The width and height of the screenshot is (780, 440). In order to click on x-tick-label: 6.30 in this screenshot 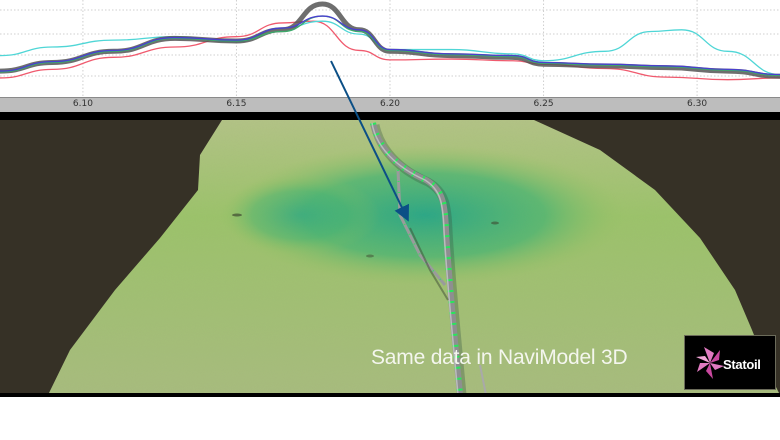, I will do `click(697, 104)`.